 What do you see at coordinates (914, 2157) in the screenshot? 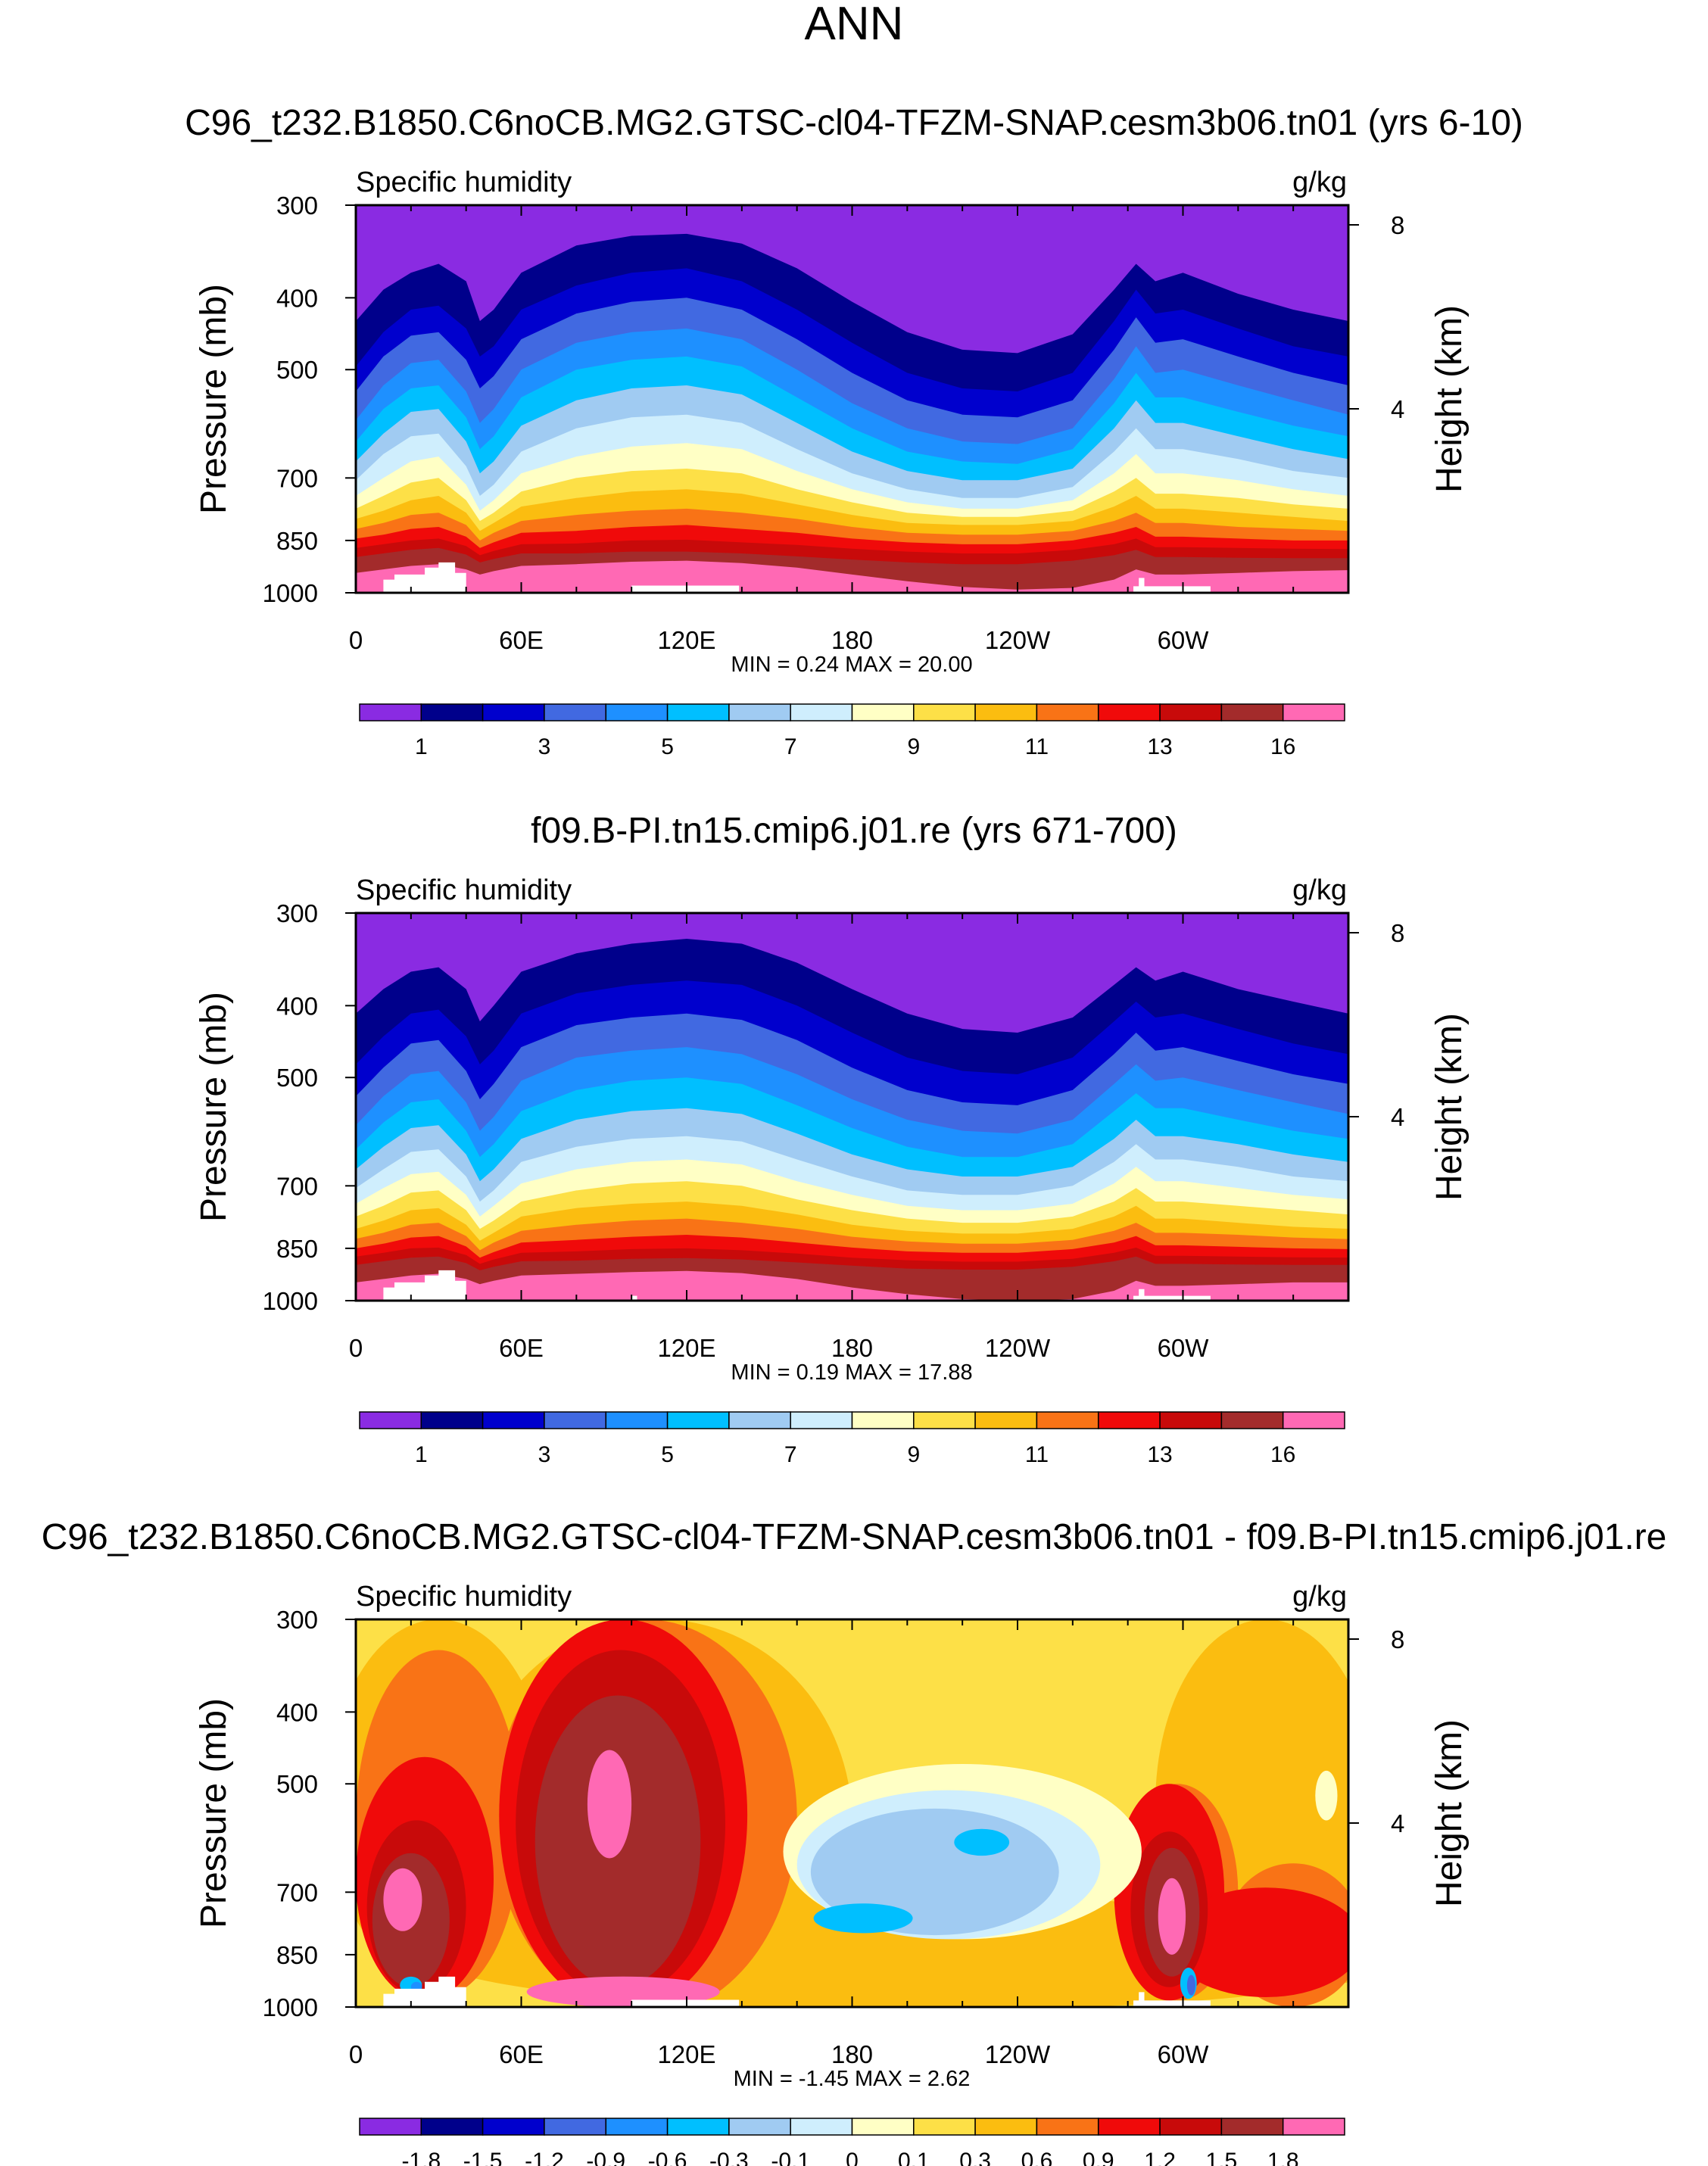
I see `colorbar-label: 0.1` at bounding box center [914, 2157].